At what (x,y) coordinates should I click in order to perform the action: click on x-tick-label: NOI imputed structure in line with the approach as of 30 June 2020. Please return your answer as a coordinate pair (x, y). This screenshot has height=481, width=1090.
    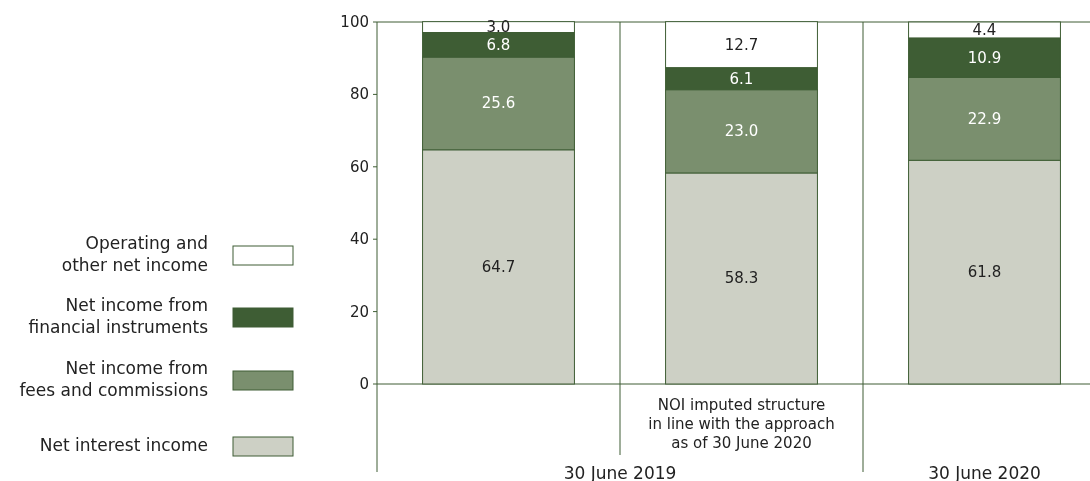
    Looking at the image, I should click on (741, 424).